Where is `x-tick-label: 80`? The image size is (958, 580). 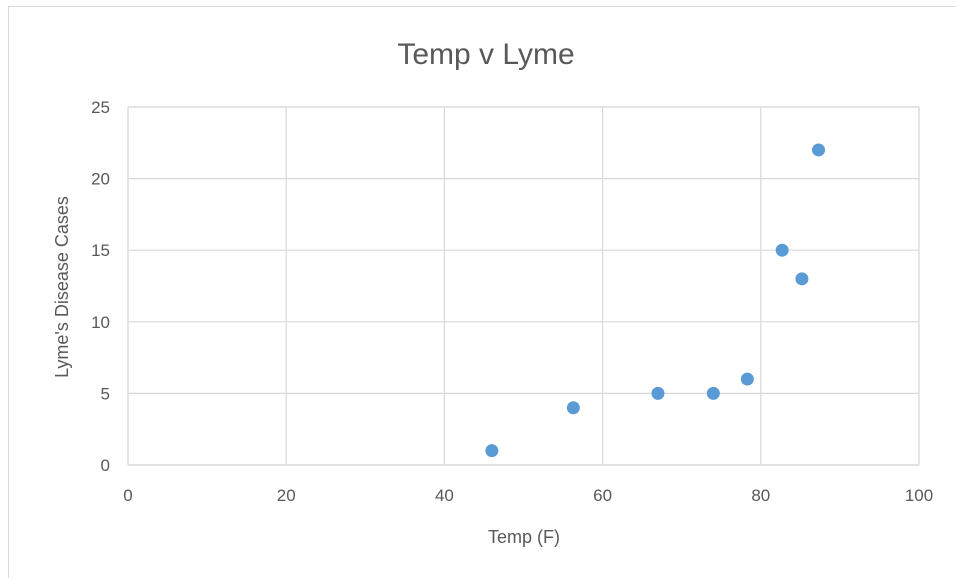
x-tick-label: 80 is located at coordinates (760, 495).